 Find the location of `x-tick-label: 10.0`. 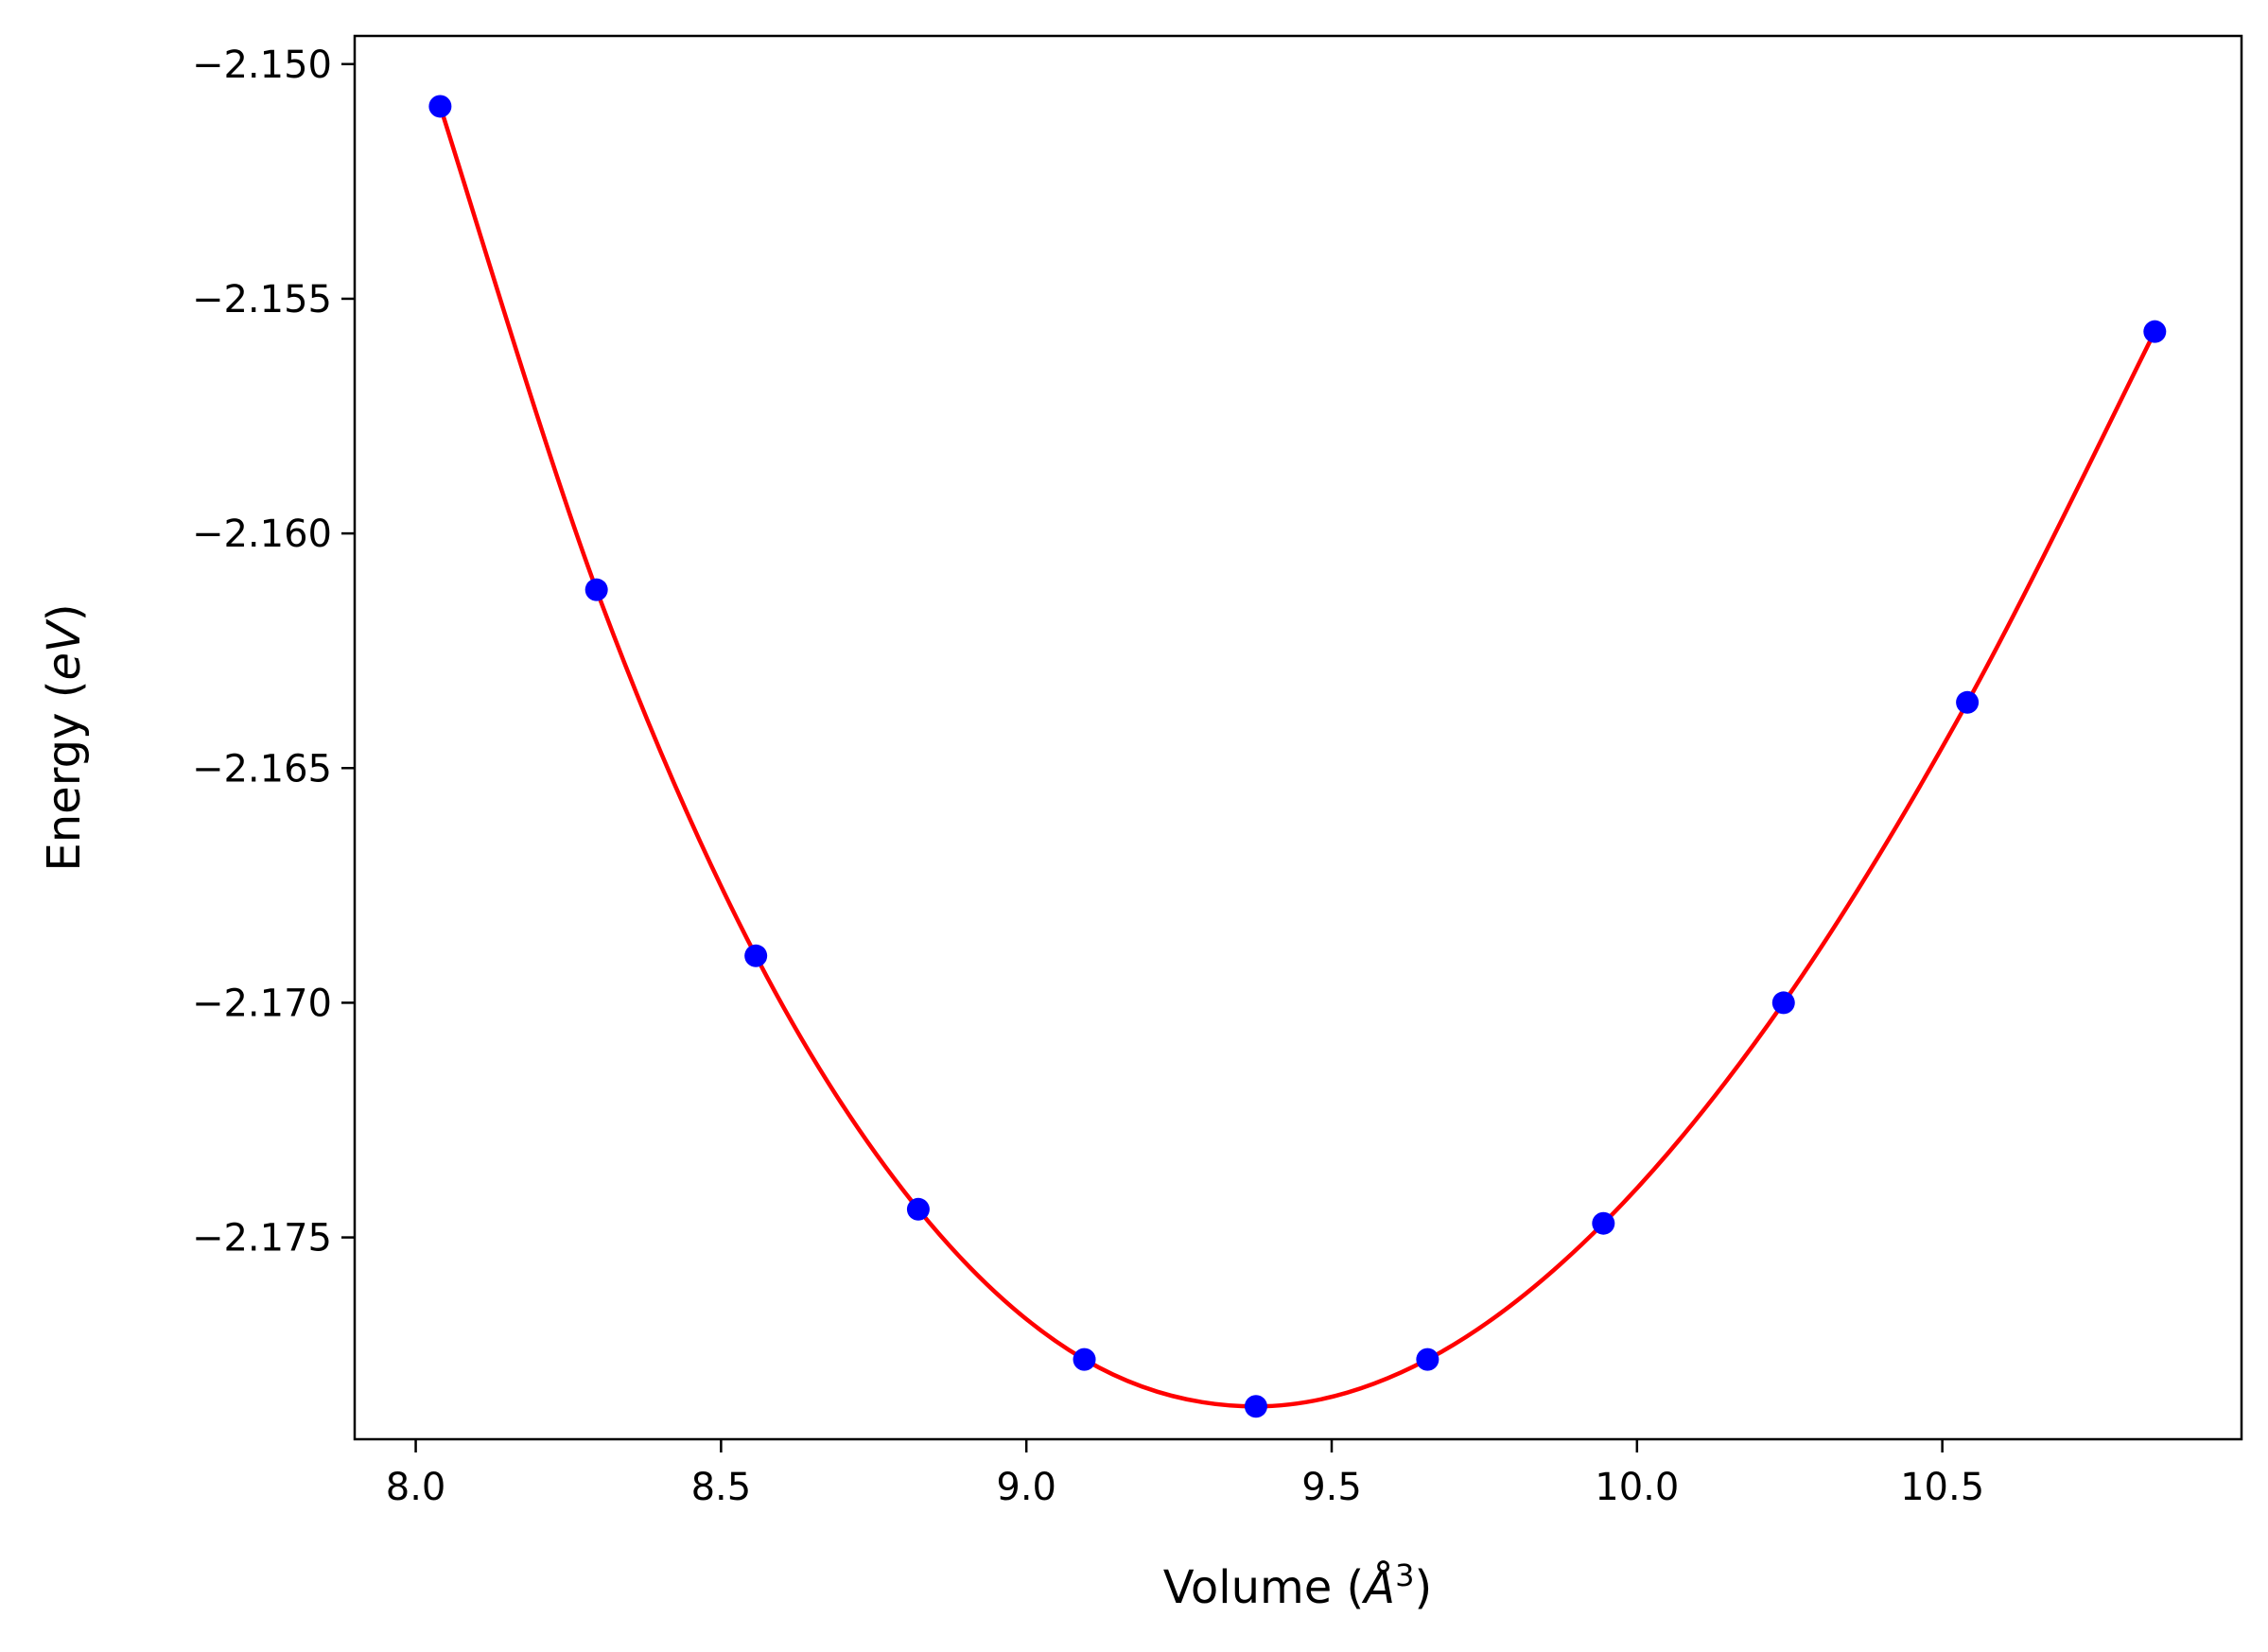

x-tick-label: 10.0 is located at coordinates (1637, 1488).